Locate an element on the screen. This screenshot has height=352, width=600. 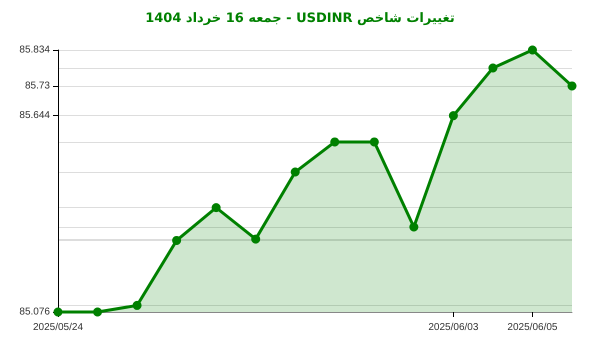
y-tick-label: 85.644 is located at coordinates (34, 116).